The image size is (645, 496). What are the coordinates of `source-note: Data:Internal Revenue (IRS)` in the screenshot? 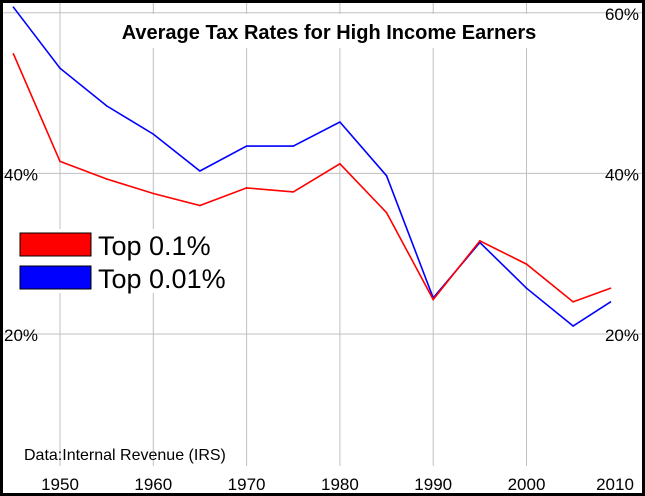 It's located at (125, 455).